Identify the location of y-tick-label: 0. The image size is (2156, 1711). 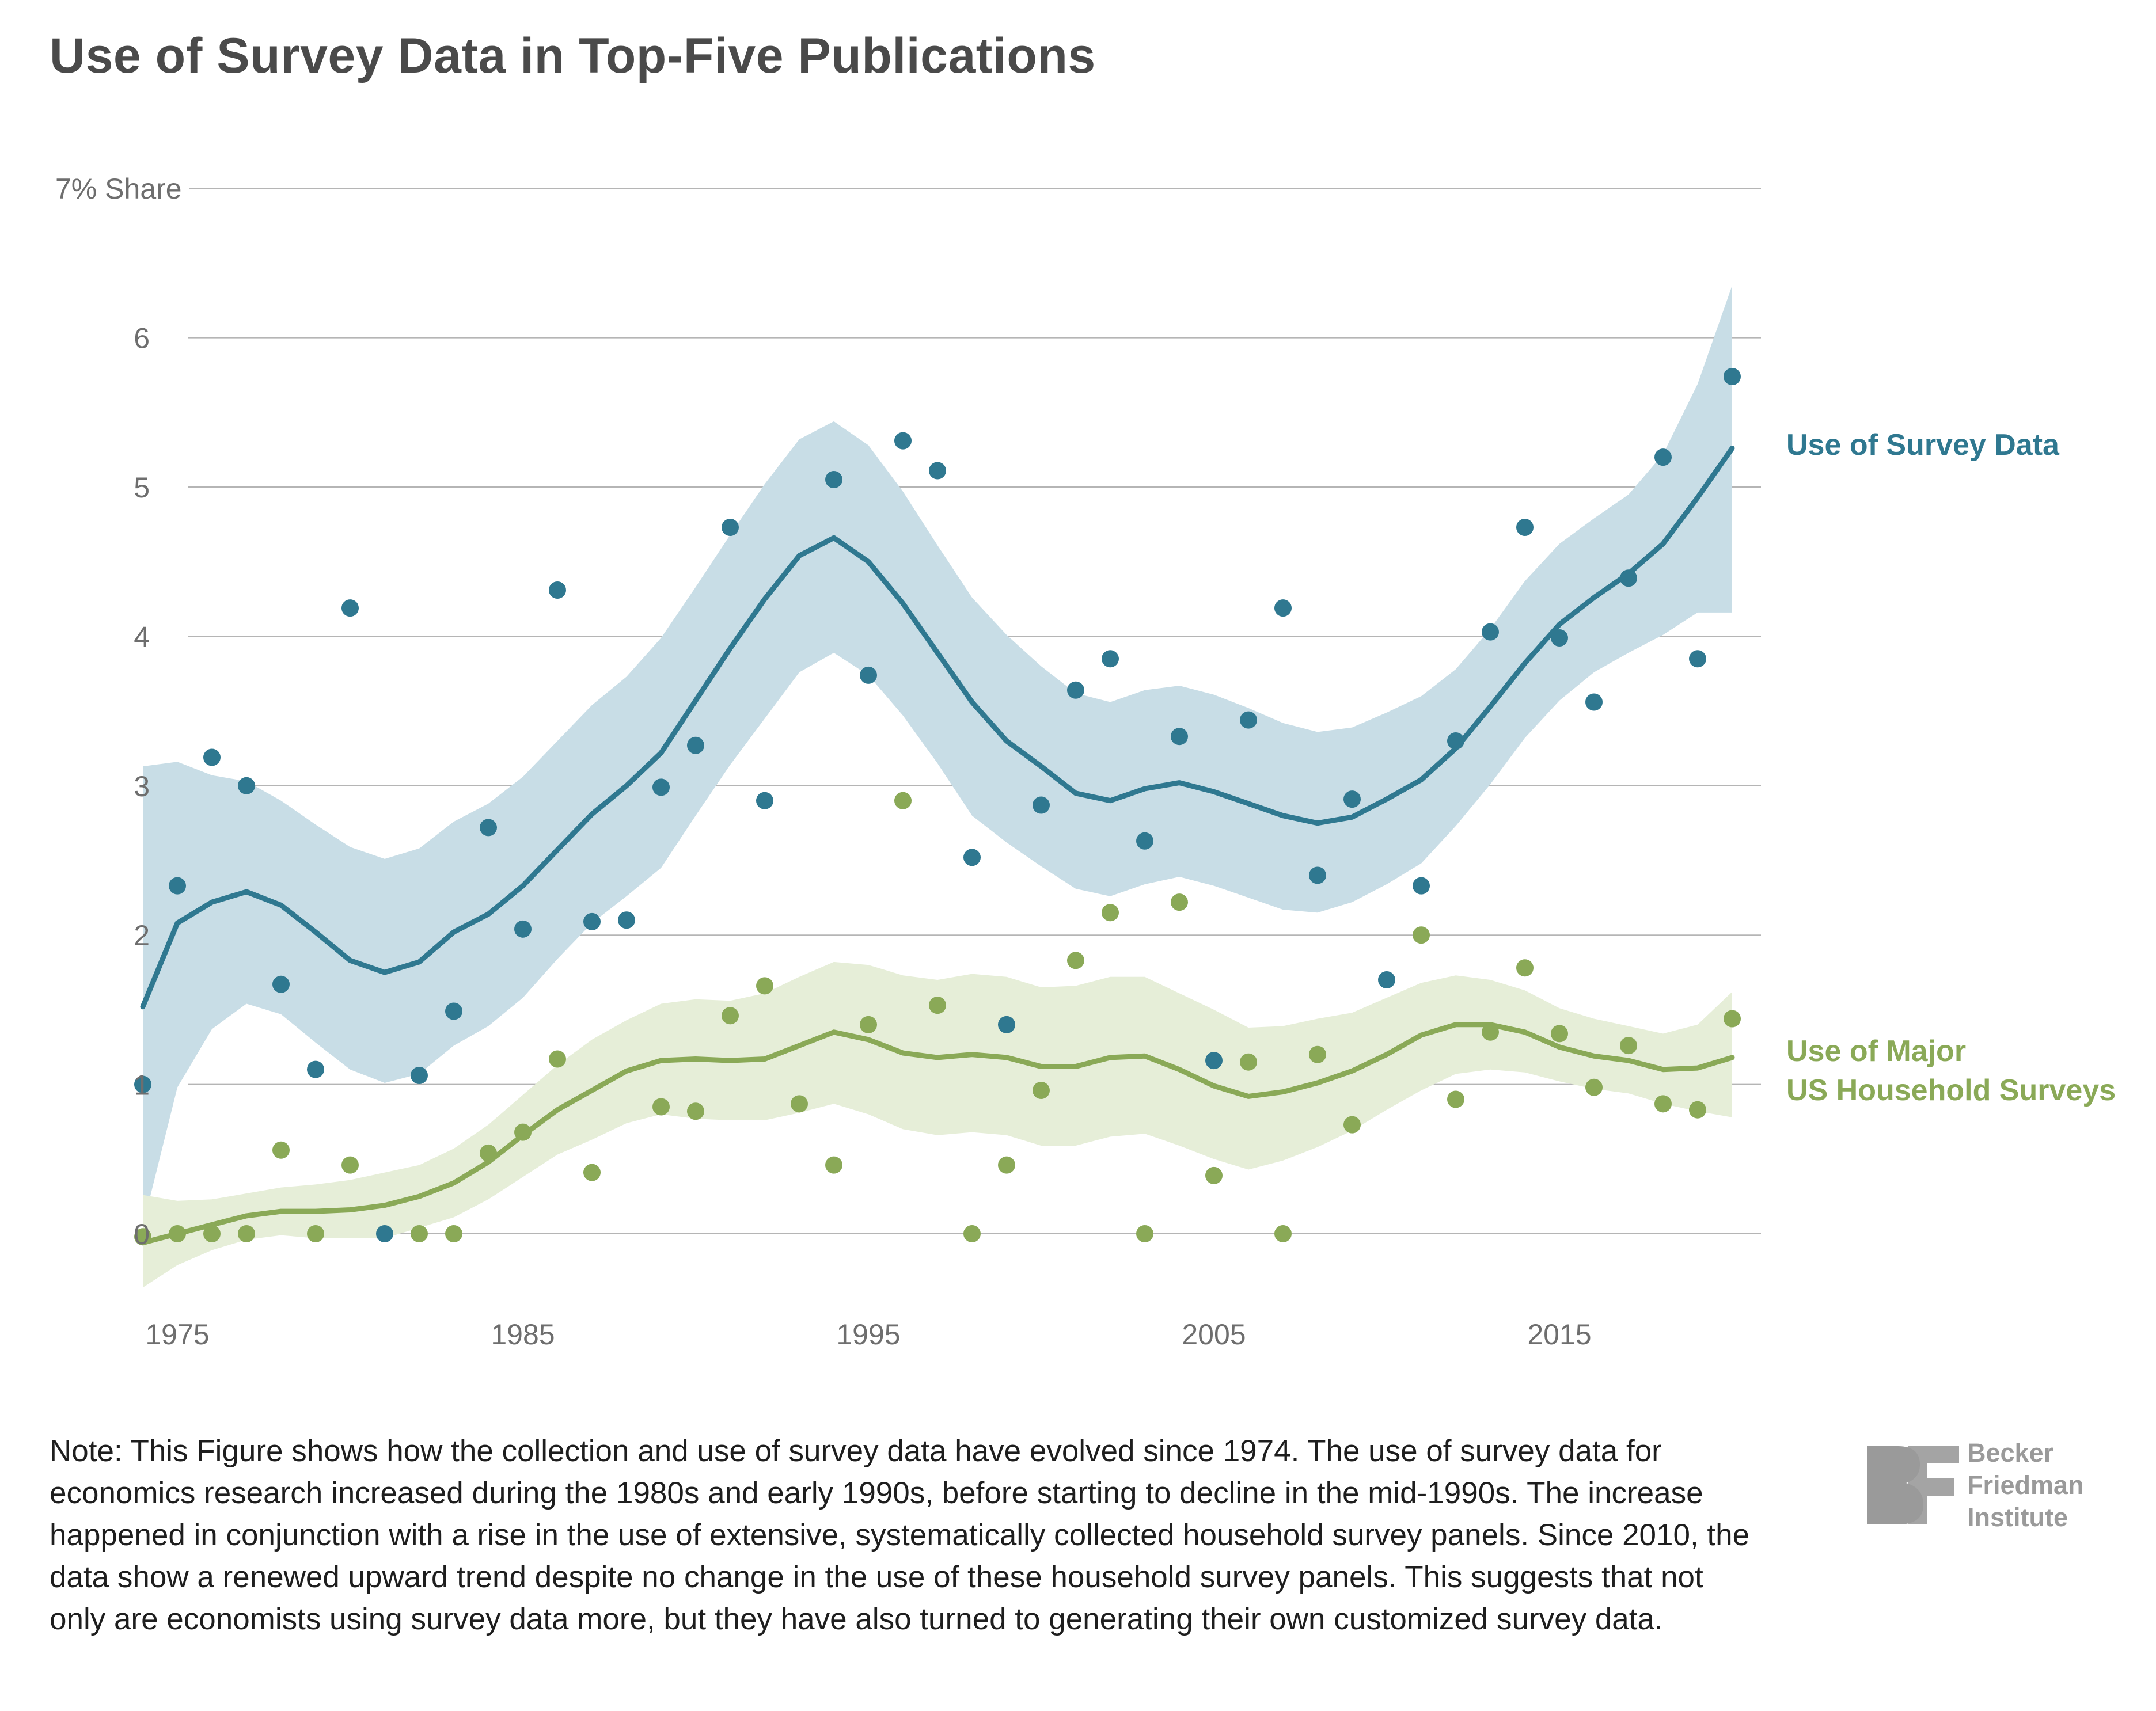
(142, 1234).